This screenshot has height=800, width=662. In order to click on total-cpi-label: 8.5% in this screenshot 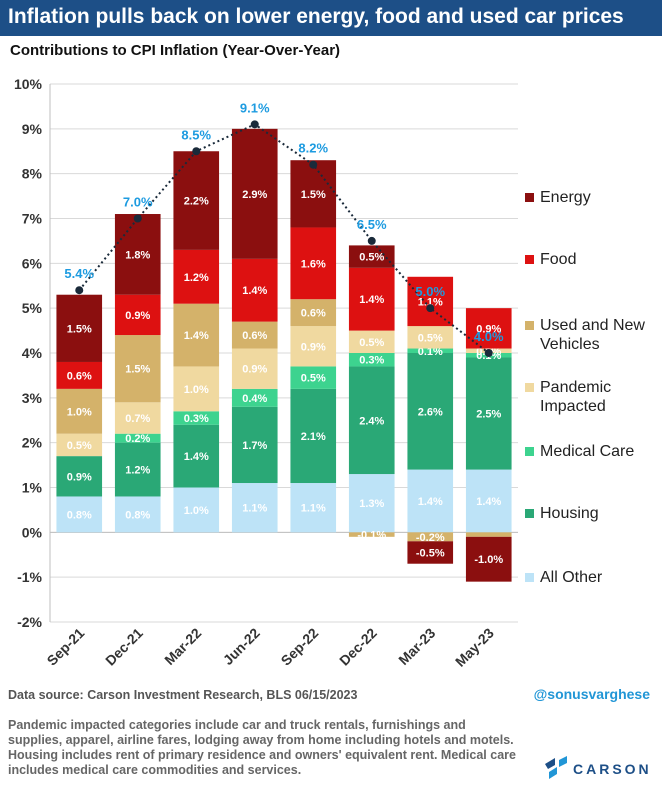, I will do `click(196, 134)`.